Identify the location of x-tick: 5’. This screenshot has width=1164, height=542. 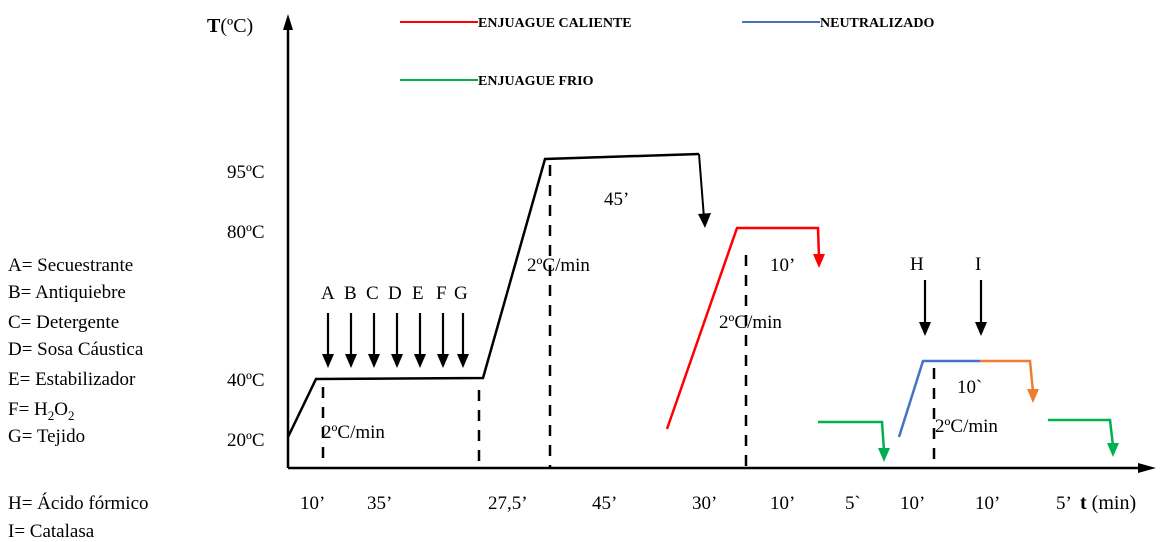
(1064, 503).